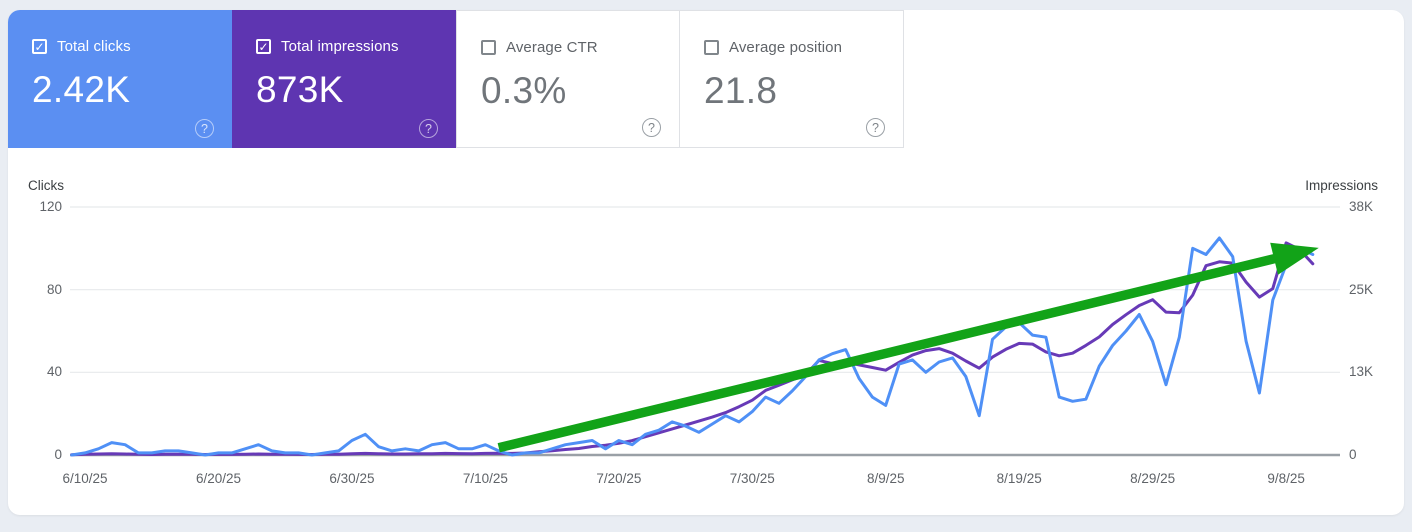 The width and height of the screenshot is (1412, 532). What do you see at coordinates (94, 46) in the screenshot?
I see `card-label: Total clicks` at bounding box center [94, 46].